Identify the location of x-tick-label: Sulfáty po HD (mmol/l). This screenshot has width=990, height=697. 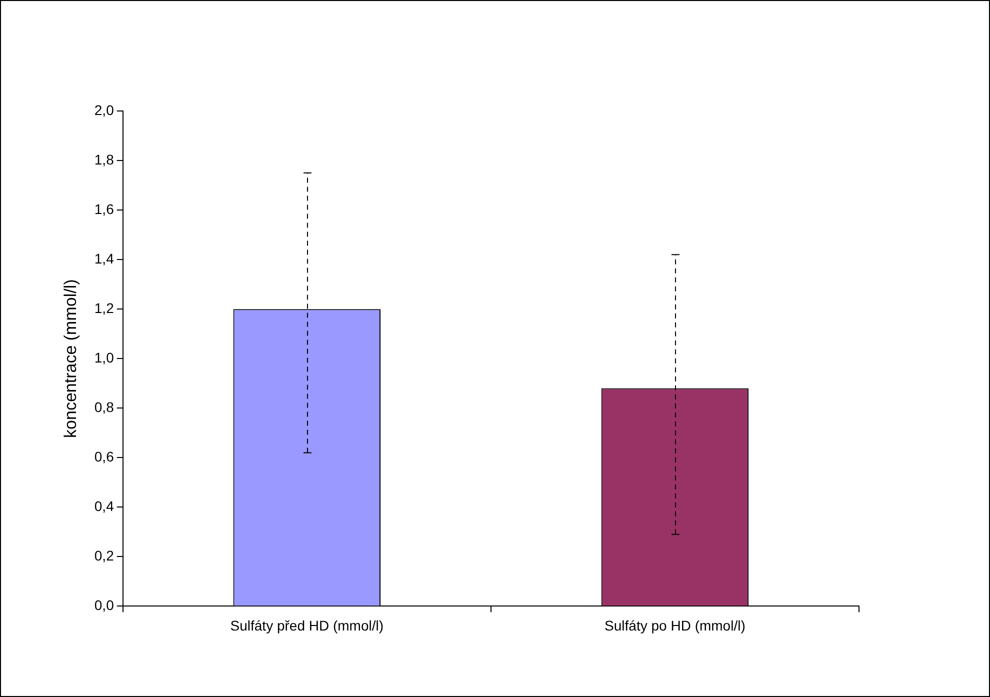
(675, 625).